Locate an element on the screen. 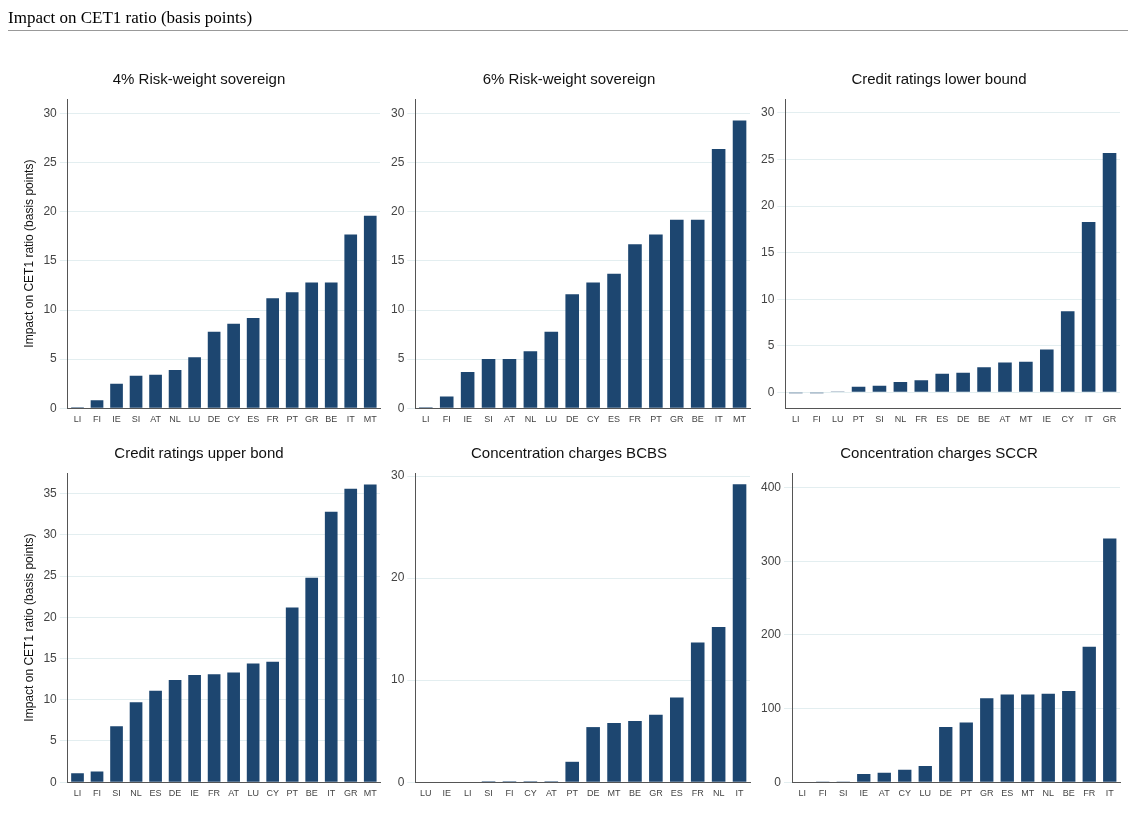  chart-title: Credit ratings upper bond is located at coordinates (199, 453).